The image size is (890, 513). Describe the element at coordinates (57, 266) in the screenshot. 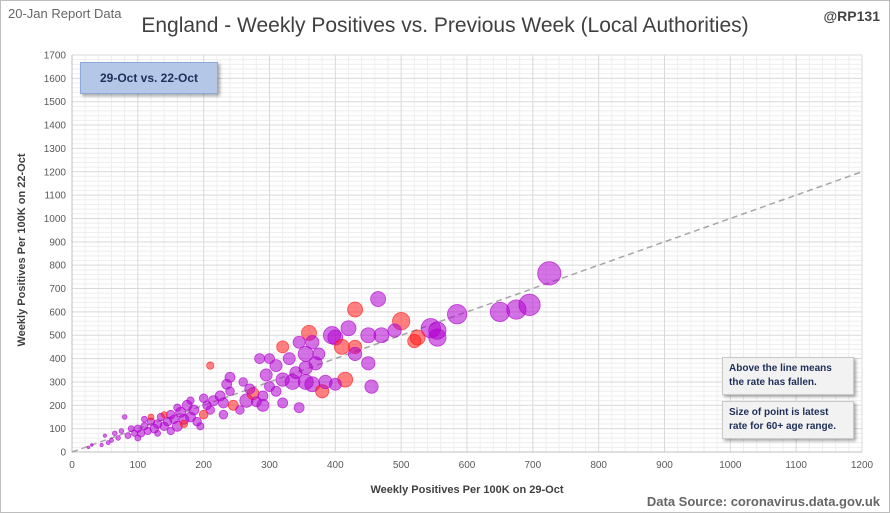

I see `y-tick-label: 800` at that location.